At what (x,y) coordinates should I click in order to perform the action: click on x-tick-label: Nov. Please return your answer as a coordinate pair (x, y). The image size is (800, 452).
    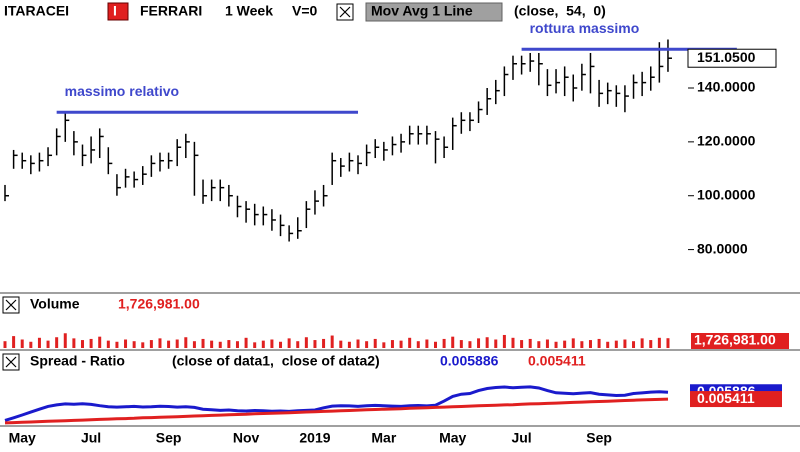
    Looking at the image, I should click on (246, 438).